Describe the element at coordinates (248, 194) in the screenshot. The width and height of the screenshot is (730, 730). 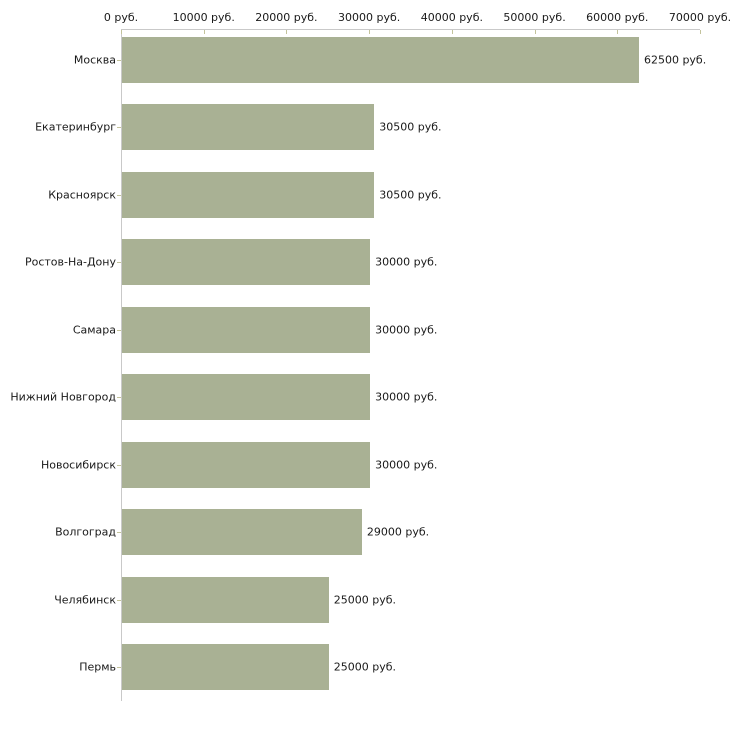
I see `bar-Красноярск` at that location.